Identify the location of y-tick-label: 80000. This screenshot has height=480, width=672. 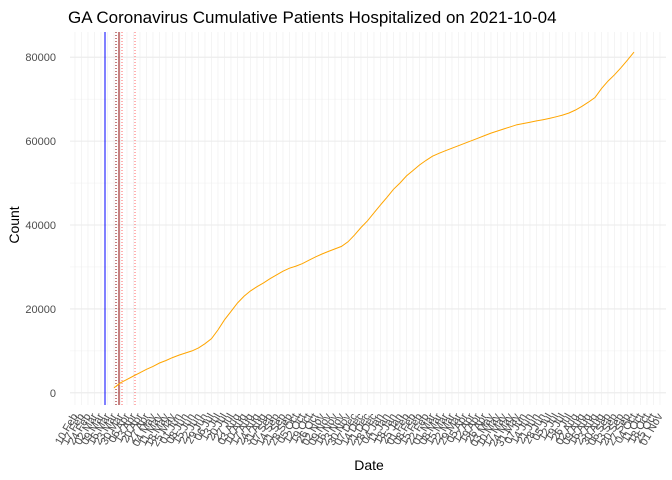
(40, 58).